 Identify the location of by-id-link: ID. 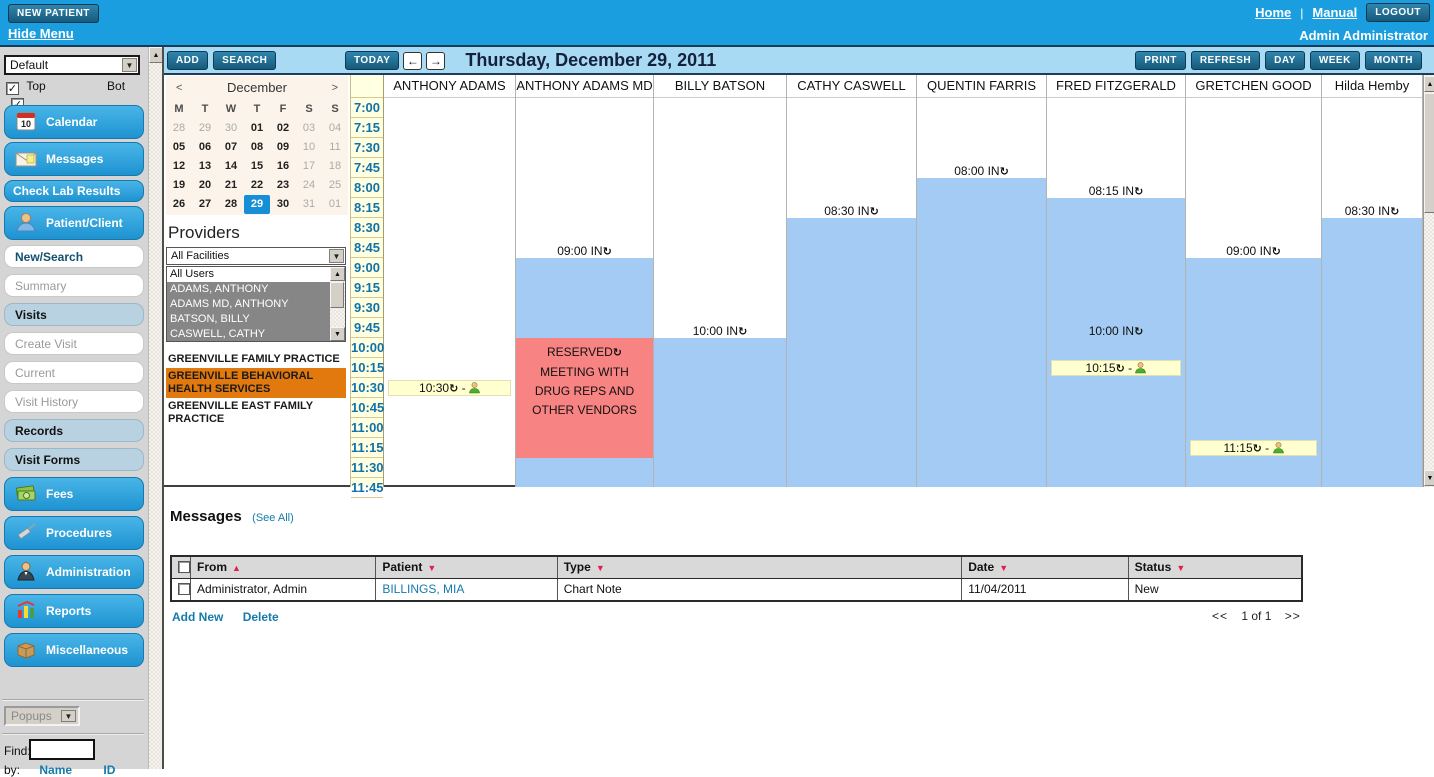
(109, 770).